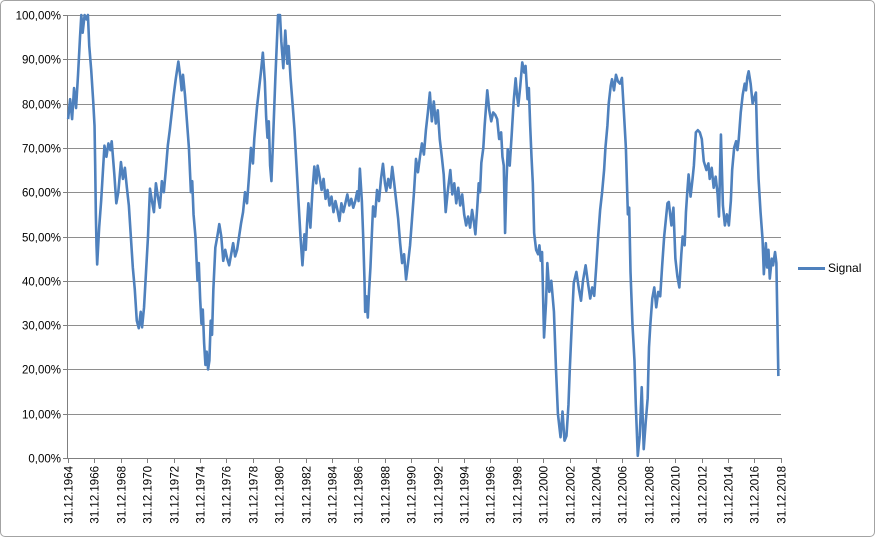 The height and width of the screenshot is (537, 875). Describe the element at coordinates (545, 495) in the screenshot. I see `x-axis-tick-label: 31.12.2000` at that location.